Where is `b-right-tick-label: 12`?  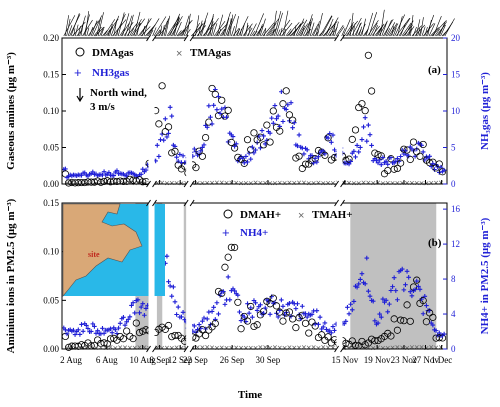 b-right-tick-label: 12 is located at coordinates (455, 244).